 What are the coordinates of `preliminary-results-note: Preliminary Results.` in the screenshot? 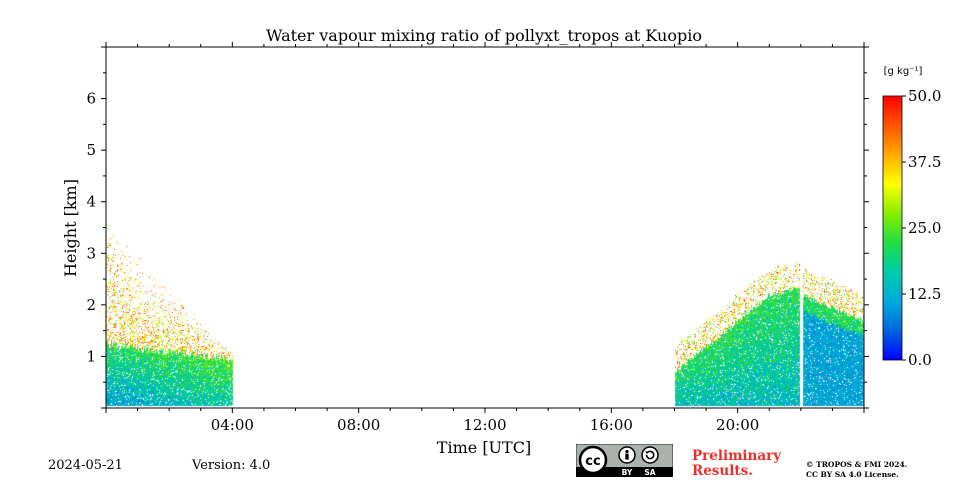 It's located at (737, 463).